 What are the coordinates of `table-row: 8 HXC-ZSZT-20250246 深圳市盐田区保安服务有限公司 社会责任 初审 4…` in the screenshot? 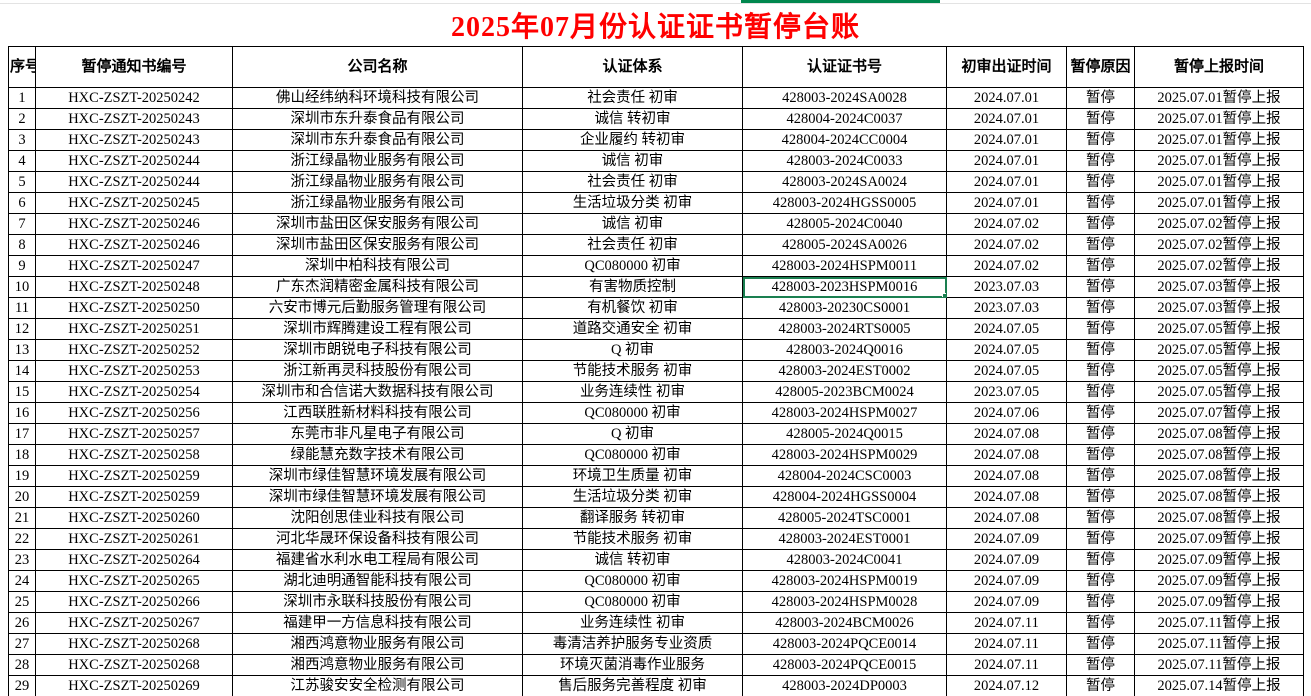 It's located at (656, 245).